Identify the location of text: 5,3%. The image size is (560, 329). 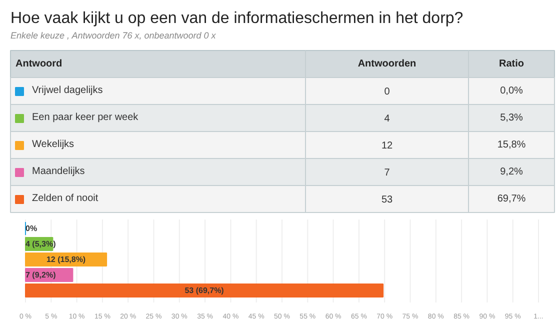
(512, 118).